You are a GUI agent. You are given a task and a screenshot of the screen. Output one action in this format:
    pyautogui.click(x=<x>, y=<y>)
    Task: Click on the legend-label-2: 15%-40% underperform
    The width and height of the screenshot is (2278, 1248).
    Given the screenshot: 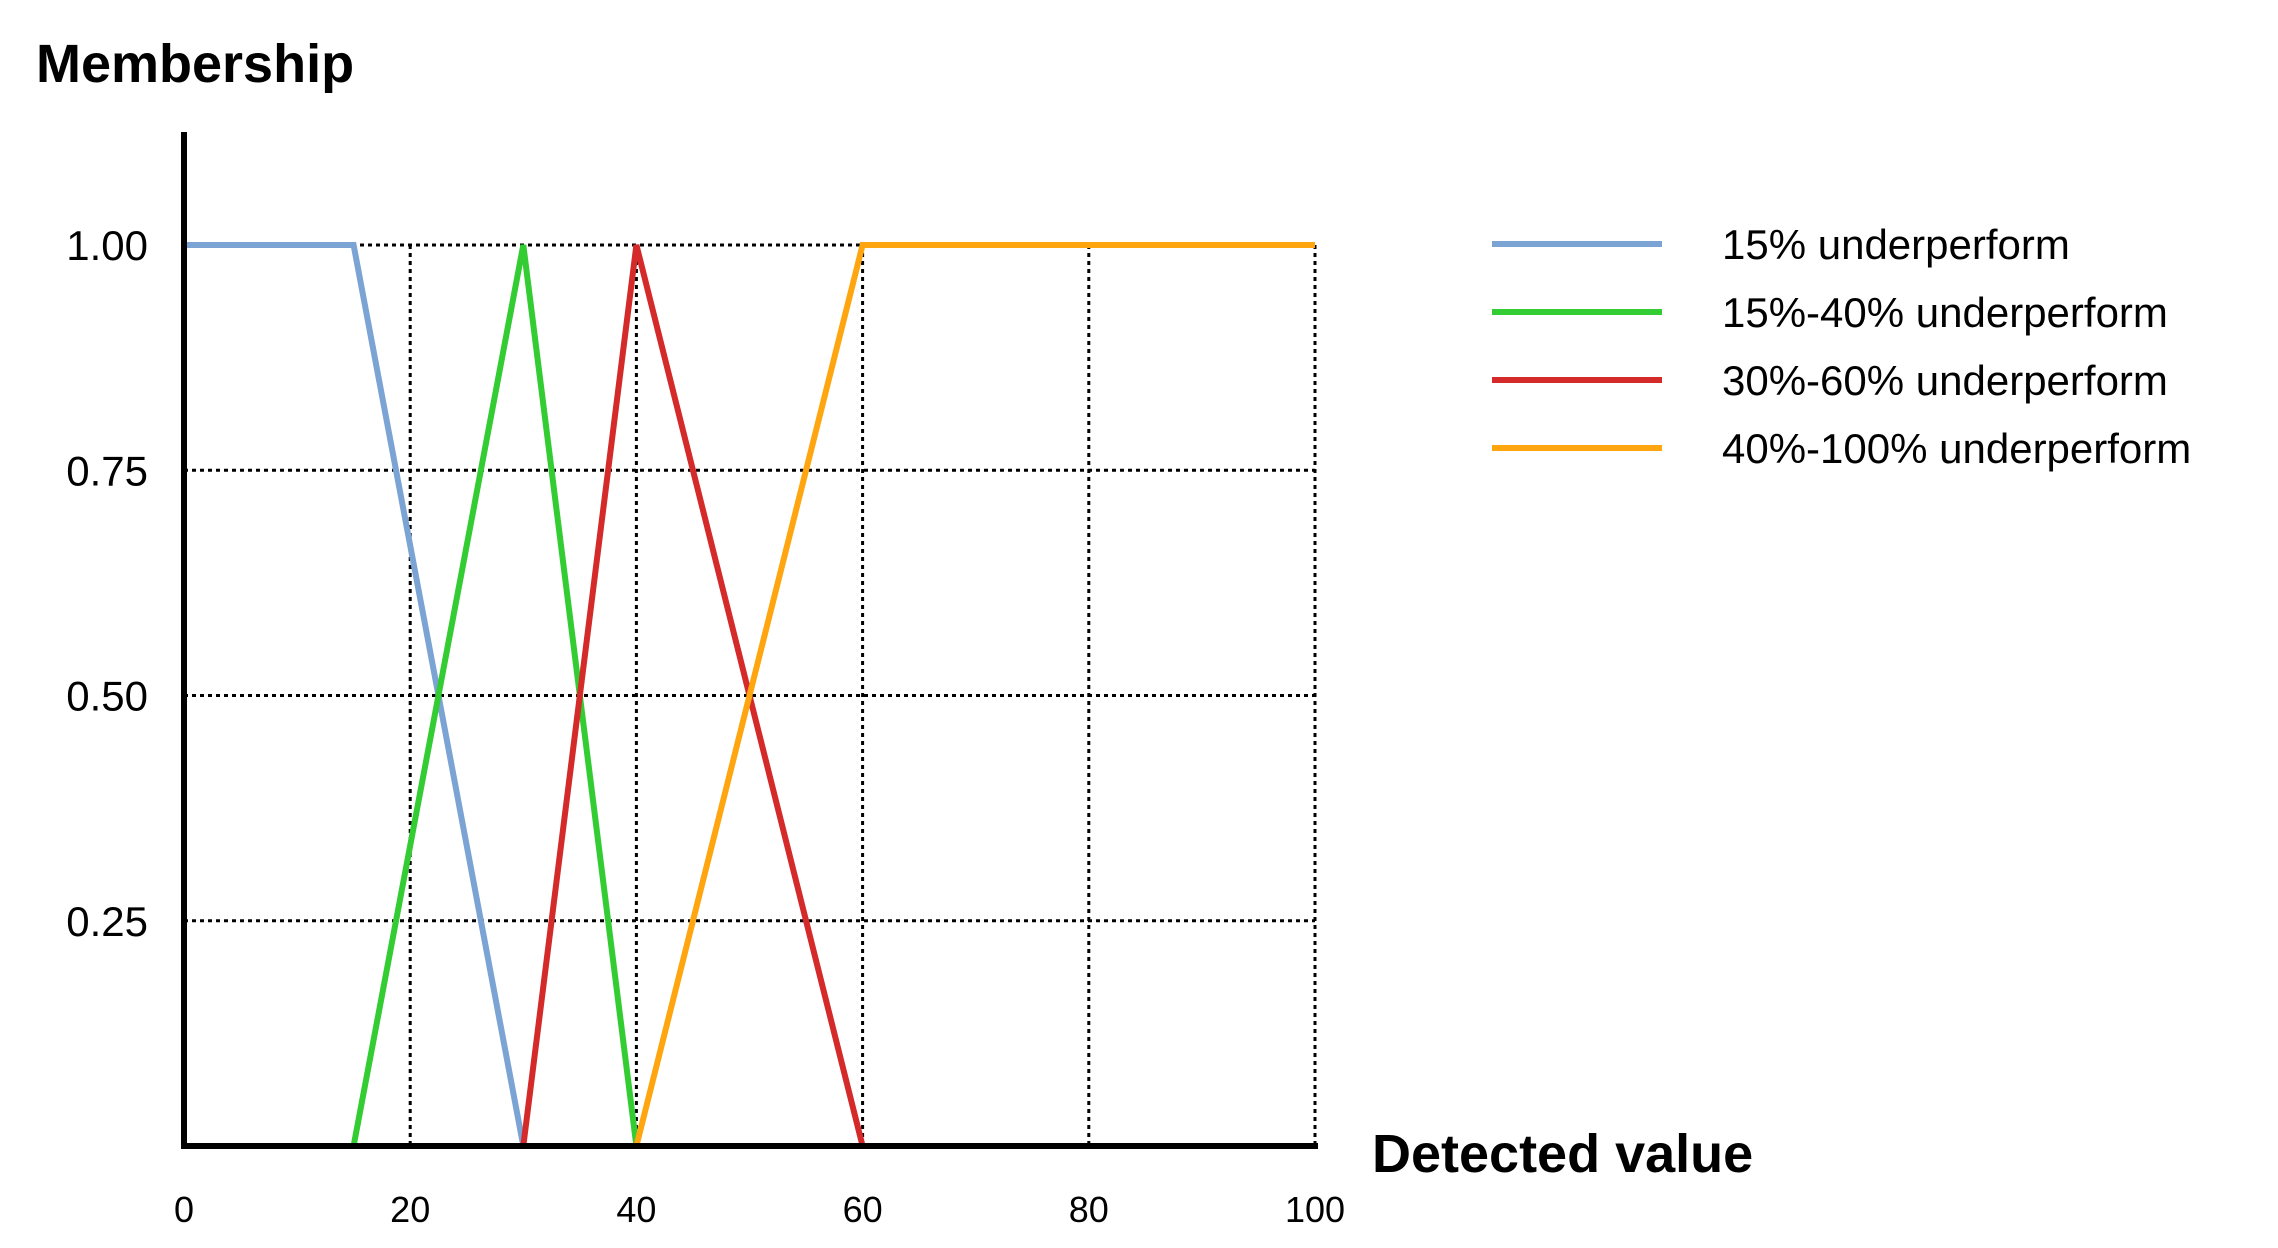 What is the action you would take?
    pyautogui.click(x=1945, y=312)
    